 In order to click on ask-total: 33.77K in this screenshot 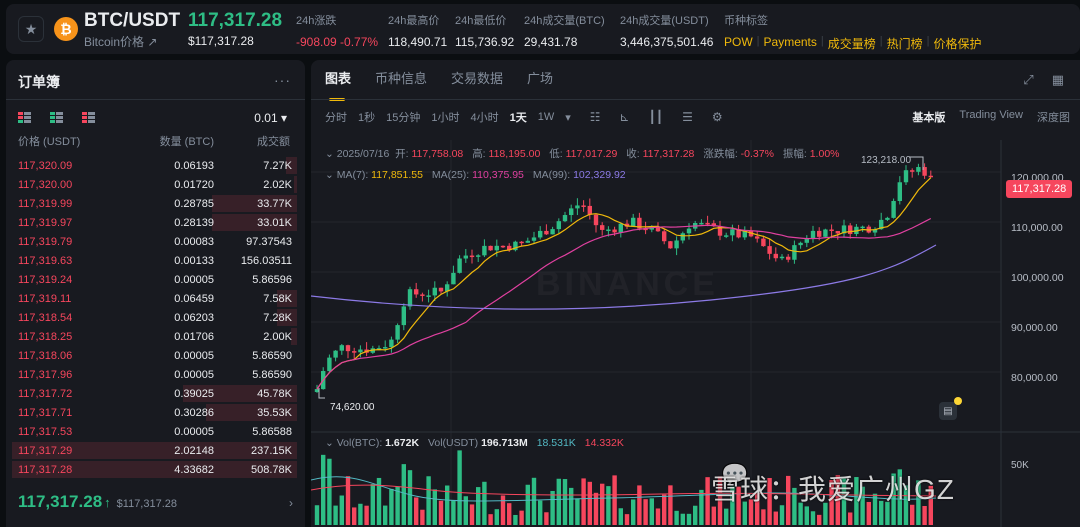, I will do `click(274, 203)`.